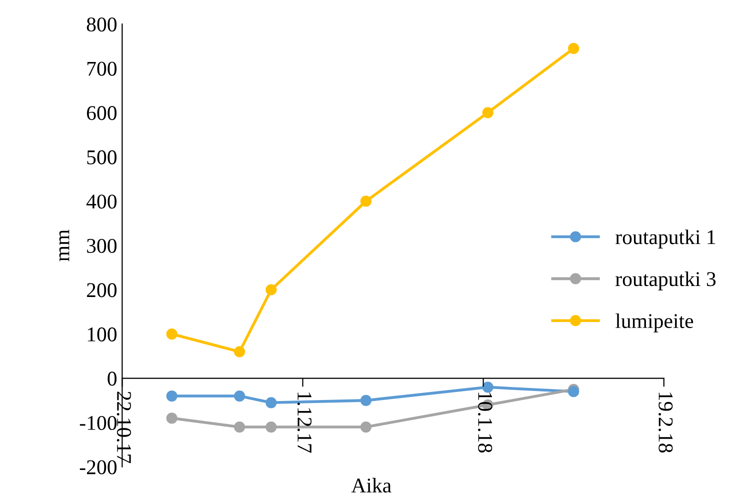 This screenshot has width=736, height=502. I want to click on y-tick-label: 200, so click(101, 290).